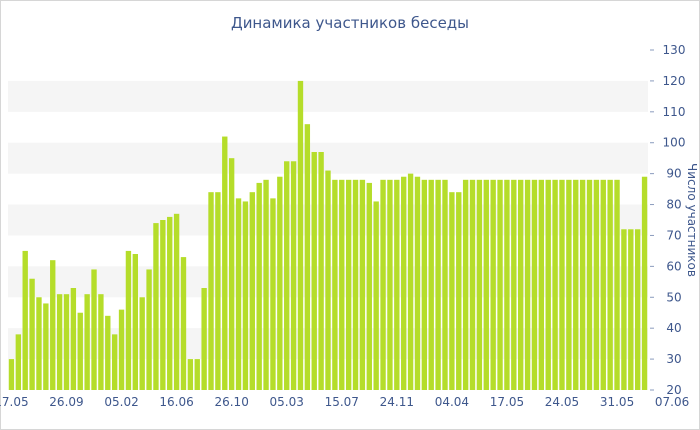 The width and height of the screenshot is (700, 430). I want to click on y-tick-label: 30, so click(673, 359).